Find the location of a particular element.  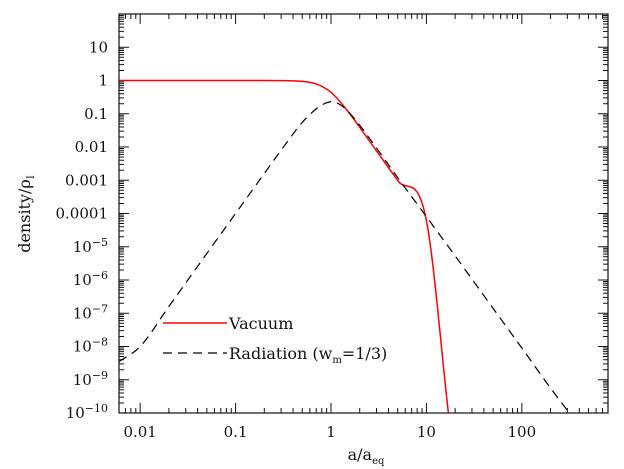

legend-label-radiation: Radiation (wm=1/3) is located at coordinates (308, 355).